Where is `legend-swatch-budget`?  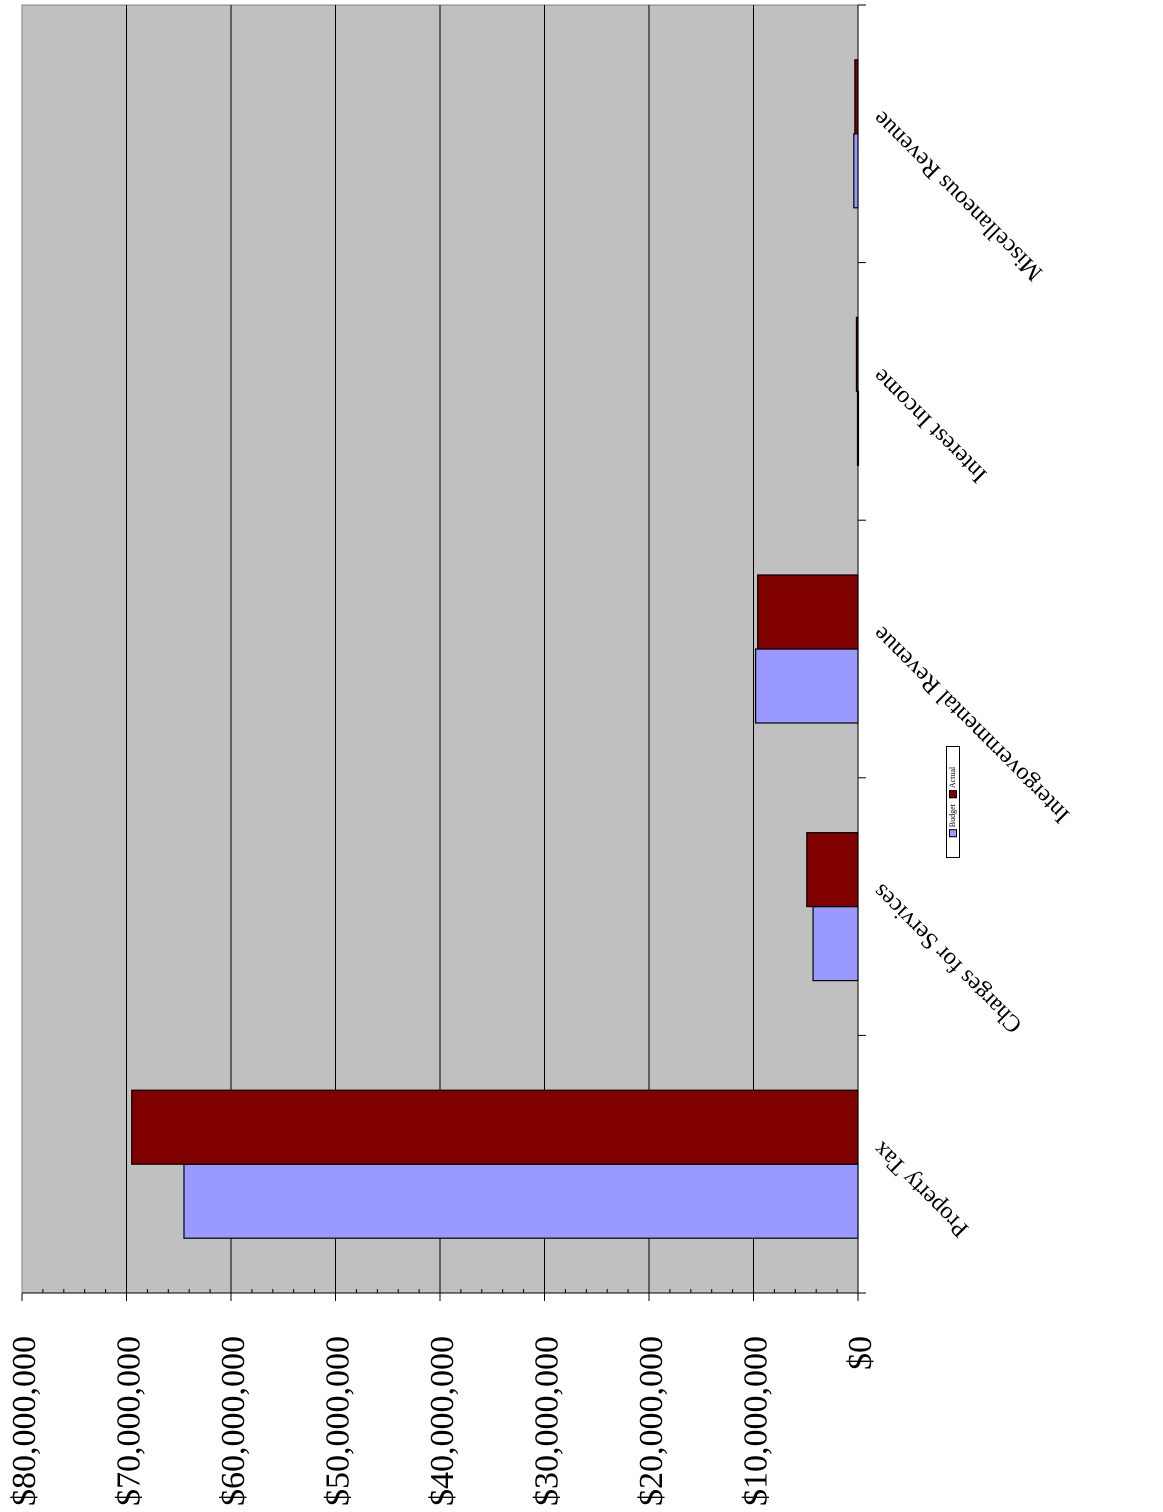
legend-swatch-budget is located at coordinates (953, 833).